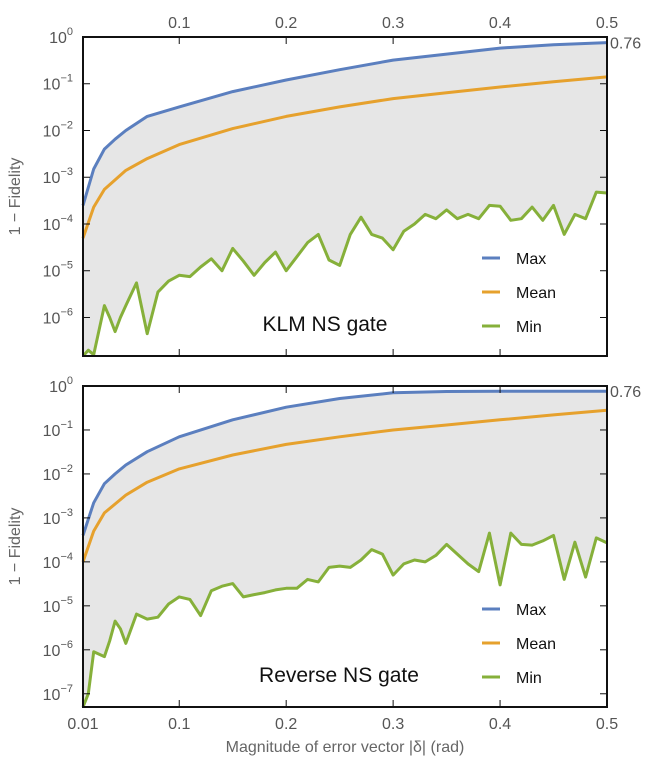  What do you see at coordinates (286, 23) in the screenshot?
I see `x-tick-label-top: 0.2` at bounding box center [286, 23].